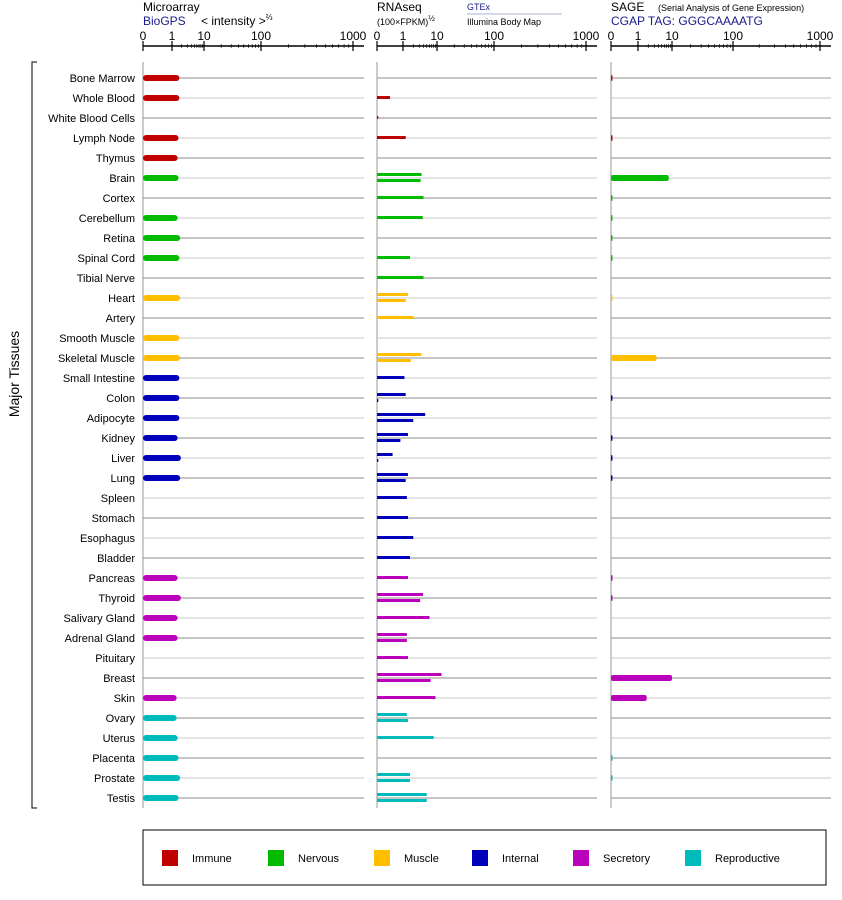 The image size is (842, 900). I want to click on gtex-source-link: GTEx, so click(479, 7).